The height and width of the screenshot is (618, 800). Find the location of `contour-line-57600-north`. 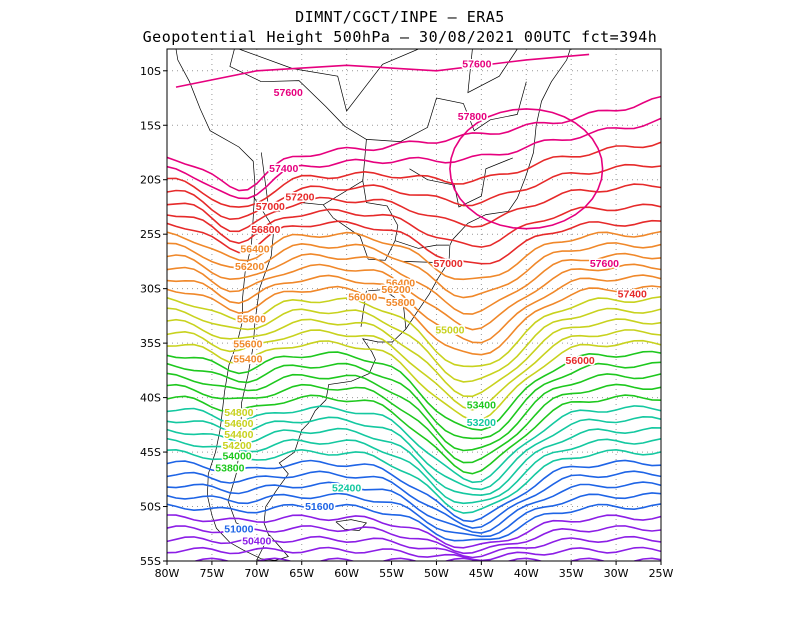

contour-line-57600-north is located at coordinates (382, 70).